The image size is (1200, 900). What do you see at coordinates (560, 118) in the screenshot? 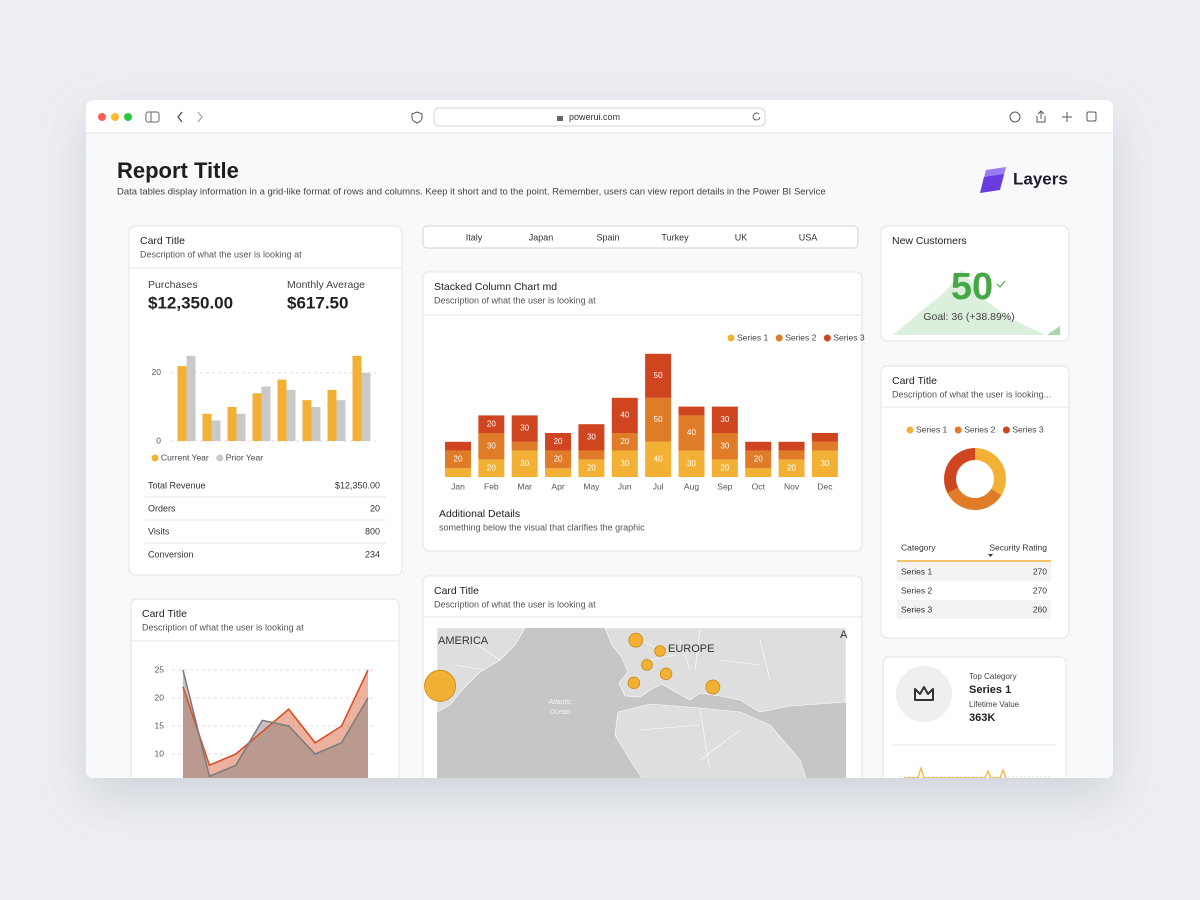
I see `lock-icon` at bounding box center [560, 118].